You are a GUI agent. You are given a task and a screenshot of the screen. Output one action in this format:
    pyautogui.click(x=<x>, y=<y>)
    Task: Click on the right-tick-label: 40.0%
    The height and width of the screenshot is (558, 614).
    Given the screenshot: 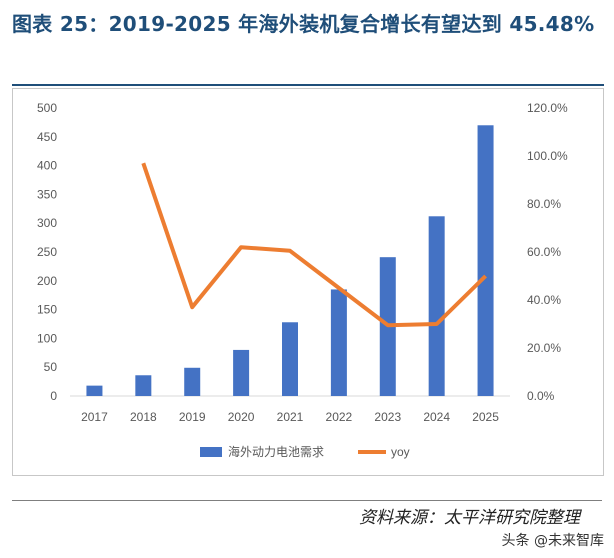 What is the action you would take?
    pyautogui.click(x=544, y=300)
    